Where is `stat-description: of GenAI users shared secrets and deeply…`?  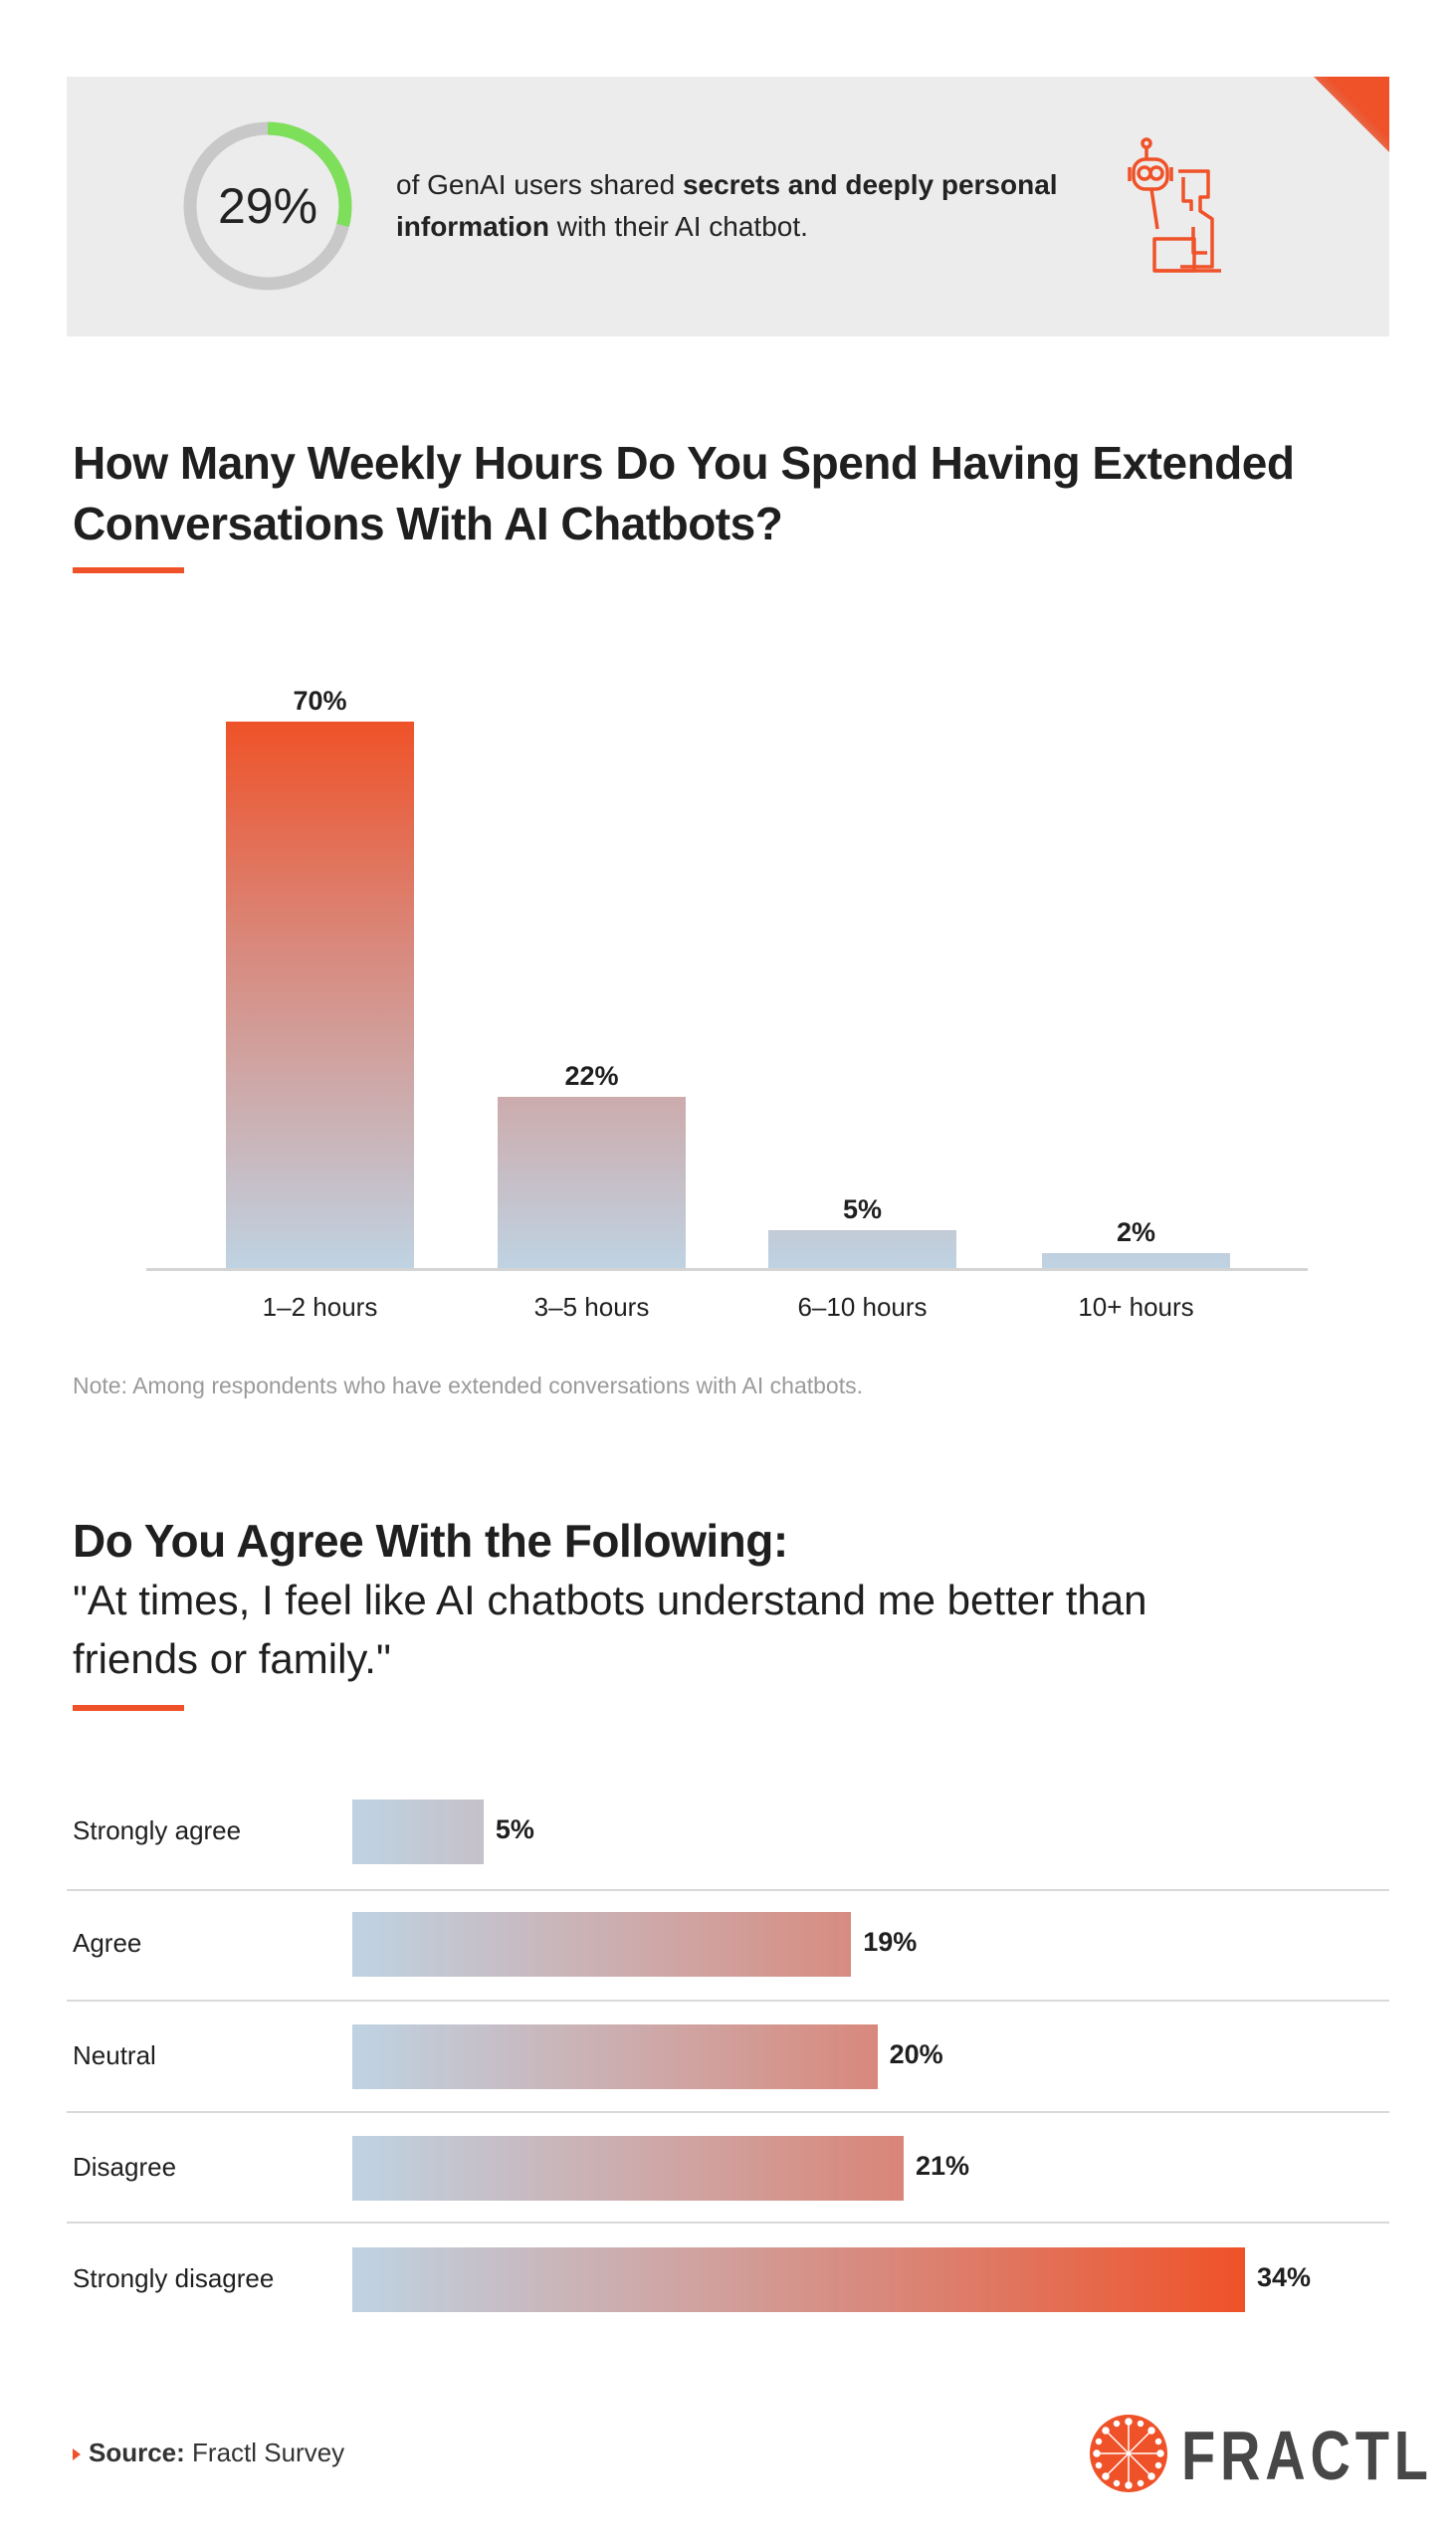 stat-description: of GenAI users shared secrets and deeply… is located at coordinates (754, 206).